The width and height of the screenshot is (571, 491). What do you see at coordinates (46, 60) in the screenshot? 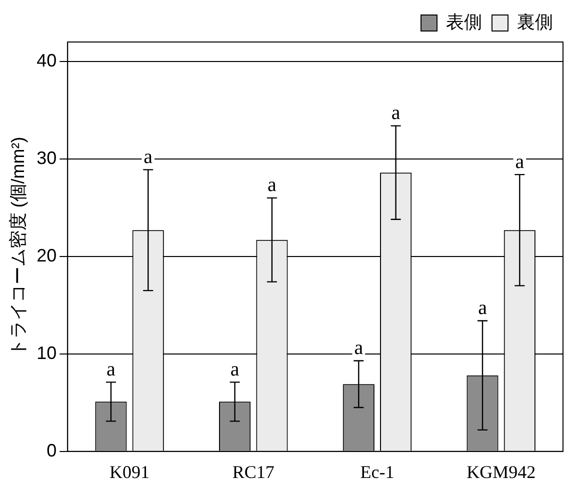
I see `y-tick-label: 40` at bounding box center [46, 60].